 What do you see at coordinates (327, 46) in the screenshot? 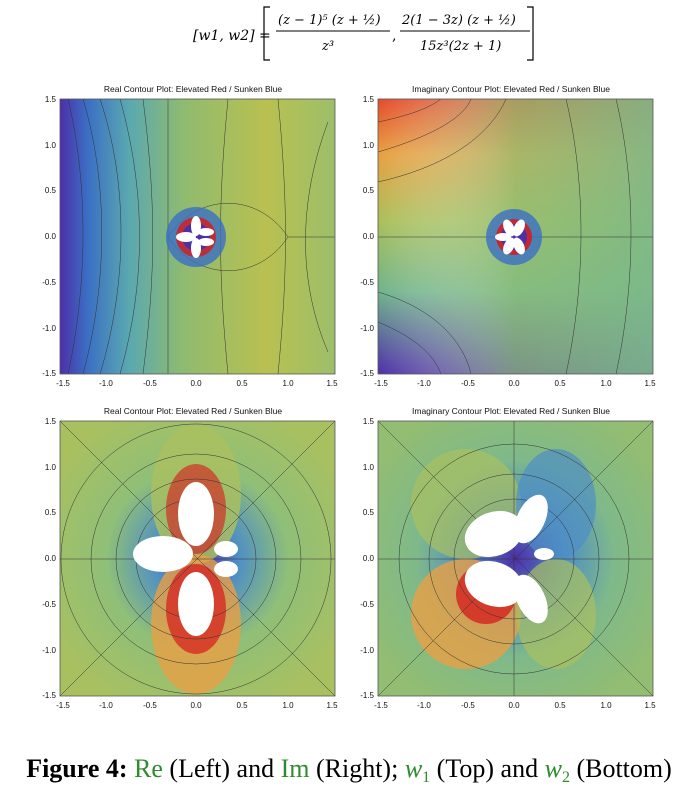
I see `w1-denominator: z³` at bounding box center [327, 46].